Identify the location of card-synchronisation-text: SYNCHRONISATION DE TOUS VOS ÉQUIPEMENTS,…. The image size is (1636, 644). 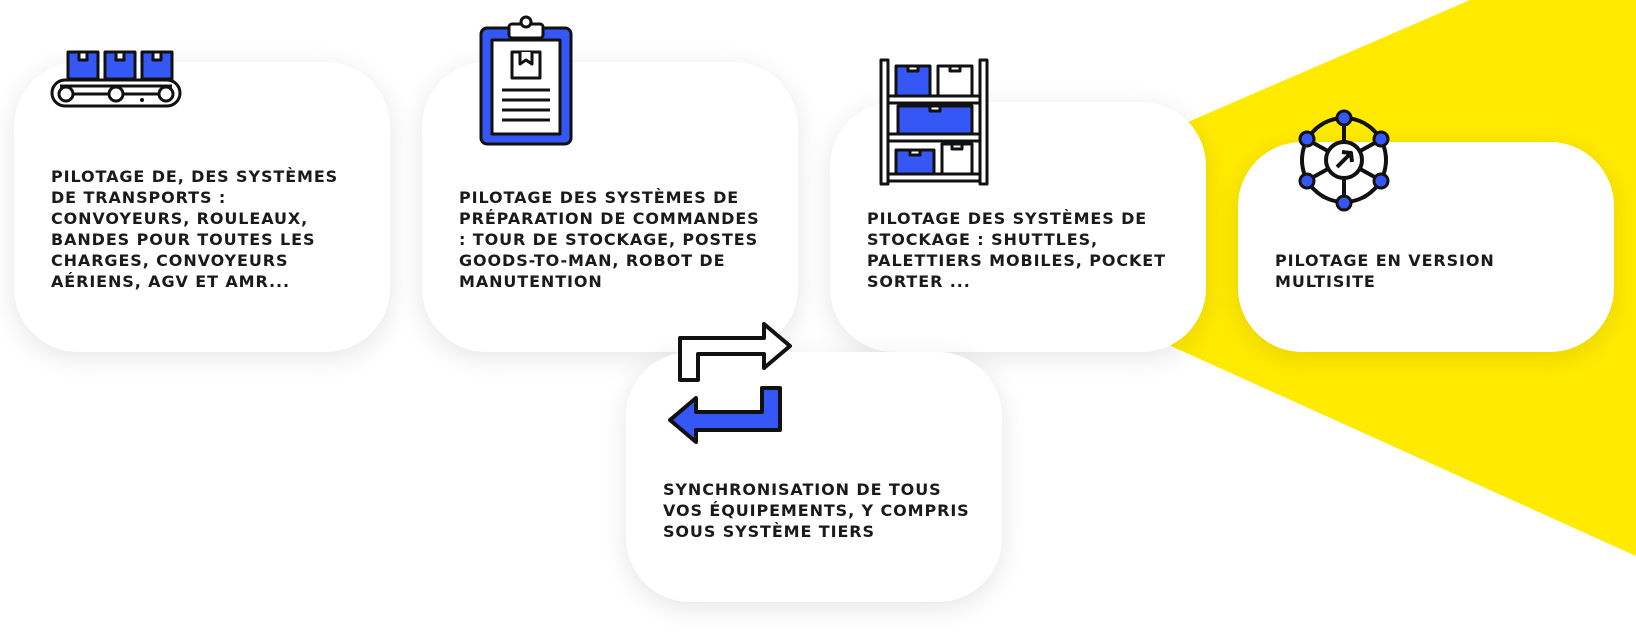
(816, 510).